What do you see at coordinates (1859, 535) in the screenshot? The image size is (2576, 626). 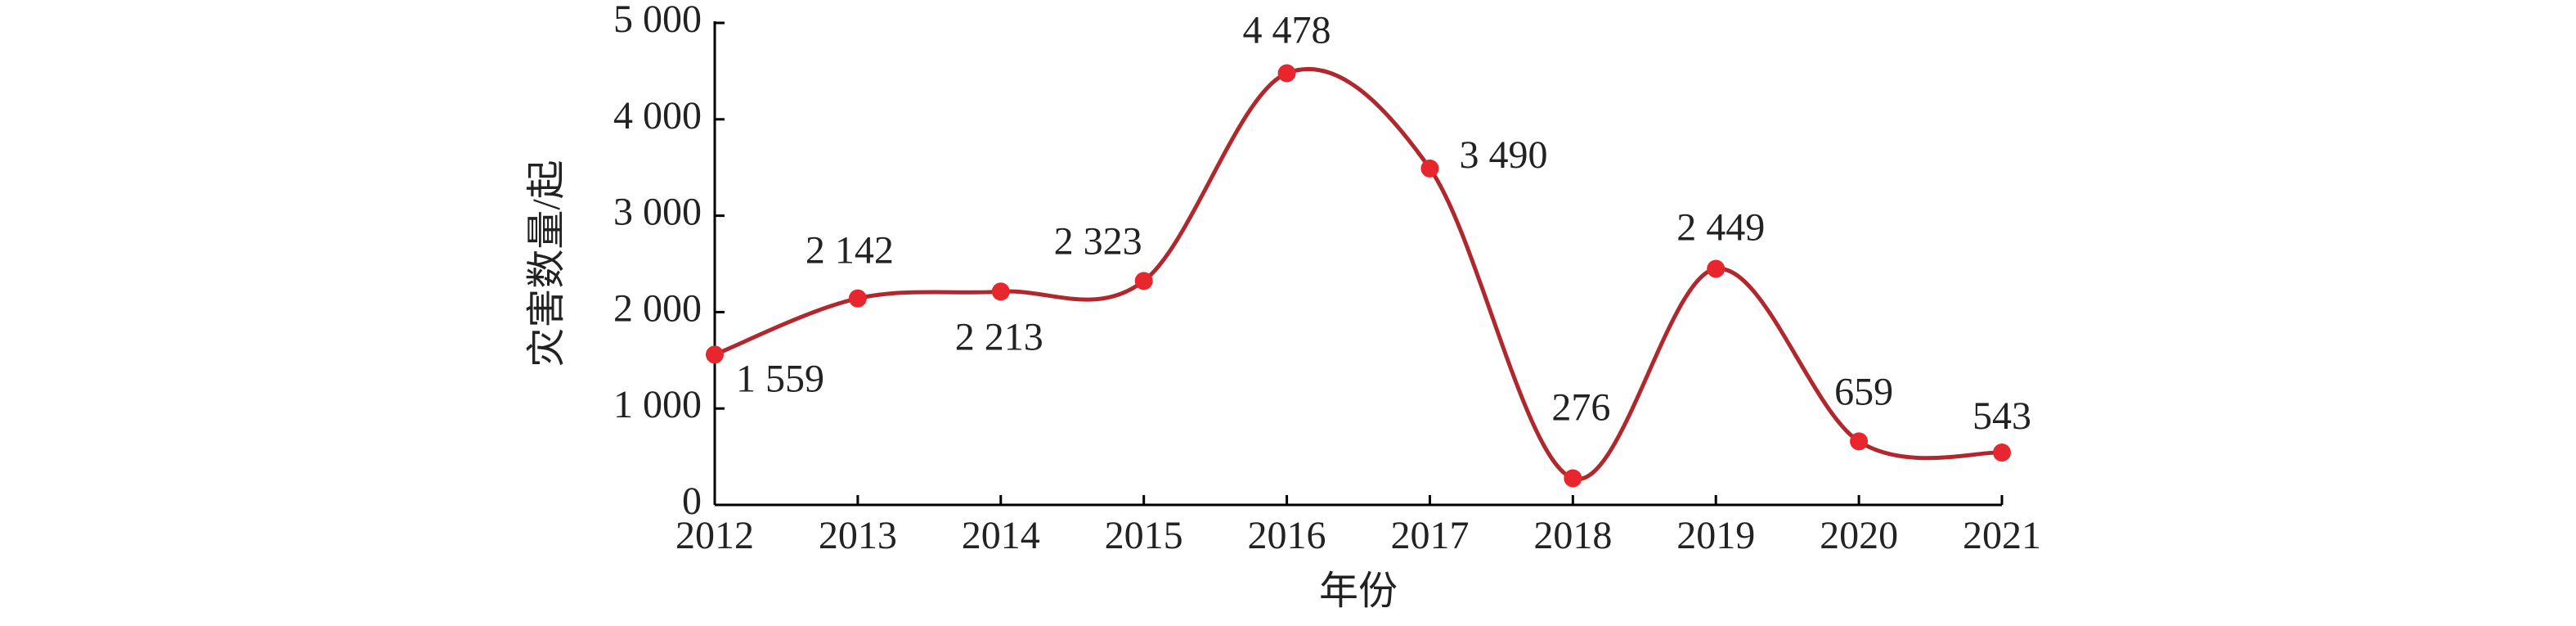 I see `x-tick-label: 2020` at bounding box center [1859, 535].